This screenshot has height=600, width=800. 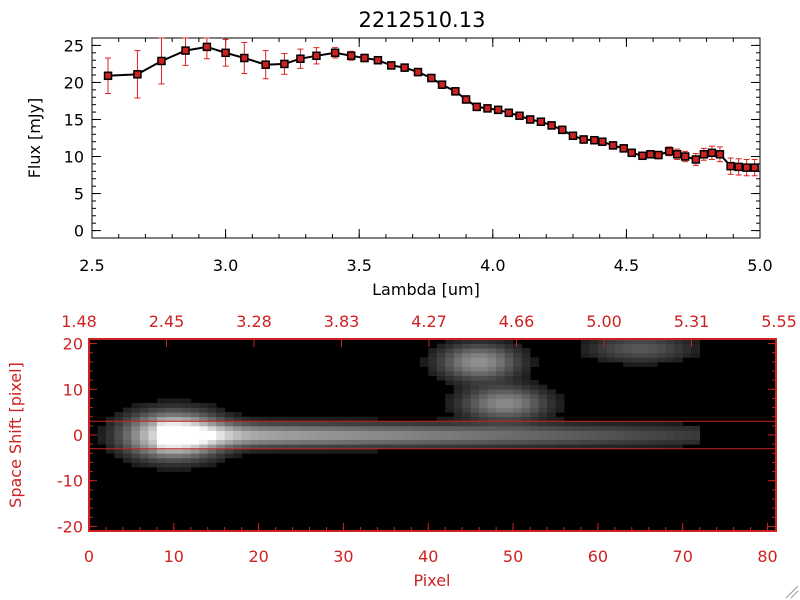 What do you see at coordinates (759, 265) in the screenshot?
I see `spectrum-x-tick-label: 5.0` at bounding box center [759, 265].